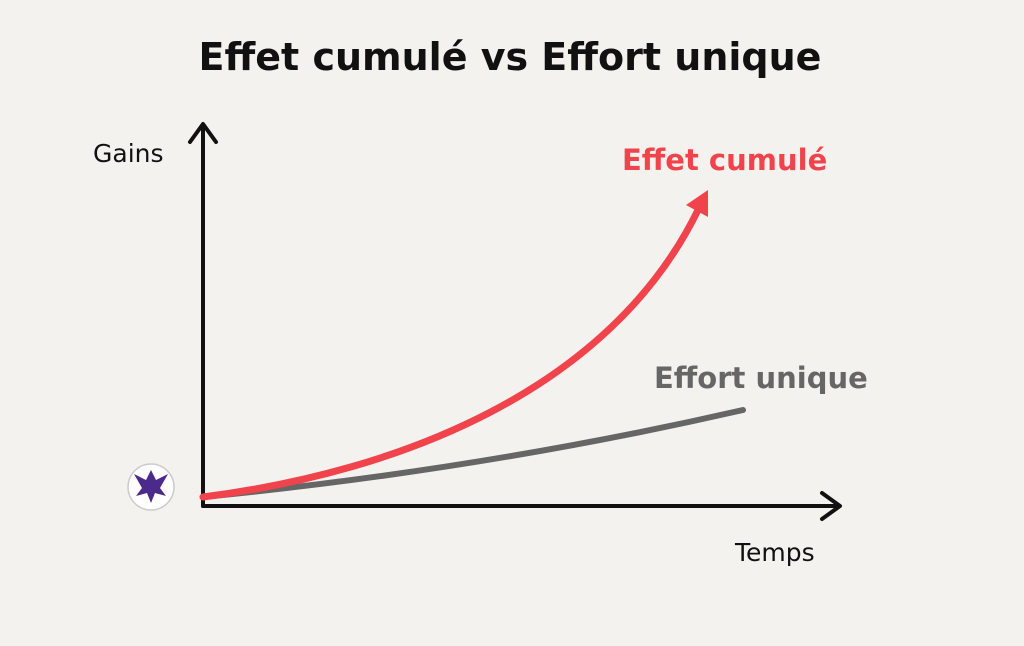  Describe the element at coordinates (831, 506) in the screenshot. I see `x-axis-arrow` at that location.